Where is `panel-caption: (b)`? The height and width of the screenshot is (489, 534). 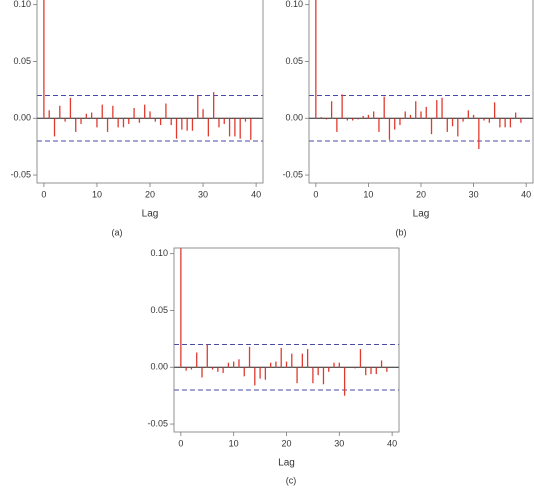 panel-caption: (b) is located at coordinates (401, 232).